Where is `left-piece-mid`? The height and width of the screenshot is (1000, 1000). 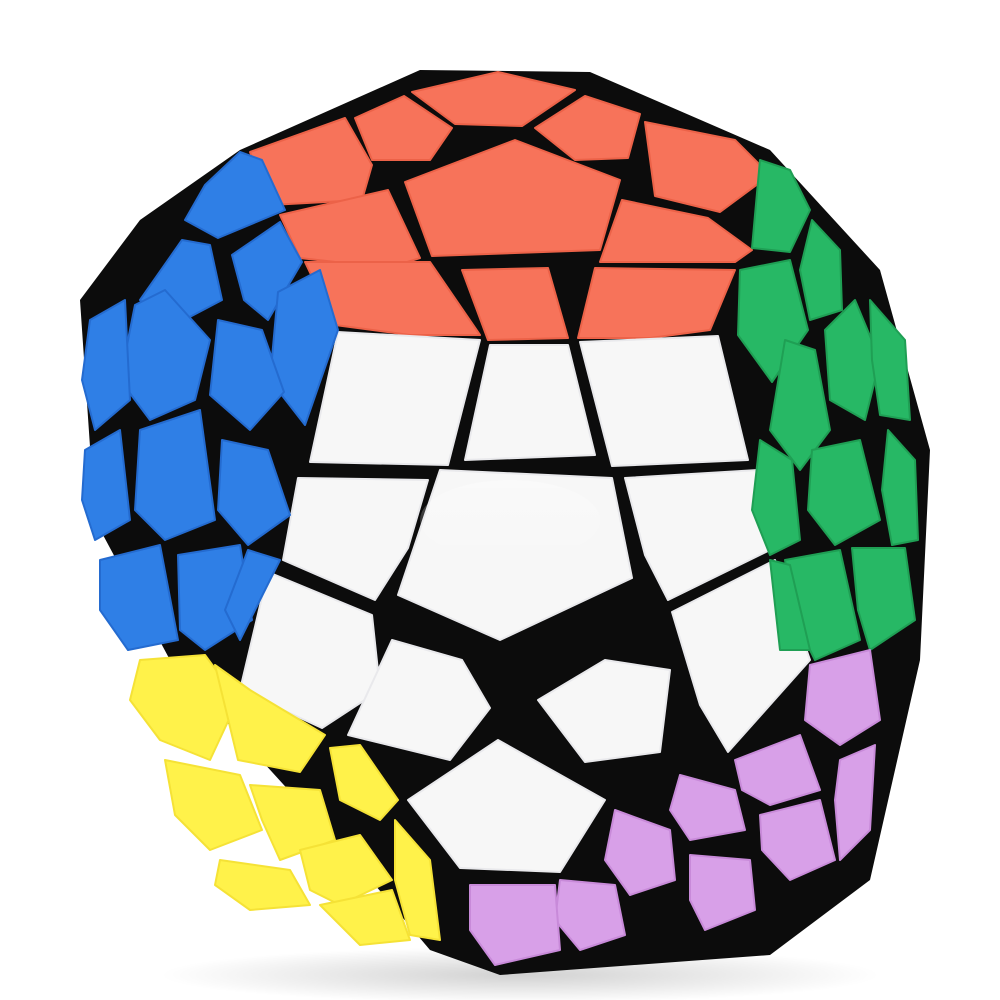
left-piece-mid is located at coordinates (247, 375).